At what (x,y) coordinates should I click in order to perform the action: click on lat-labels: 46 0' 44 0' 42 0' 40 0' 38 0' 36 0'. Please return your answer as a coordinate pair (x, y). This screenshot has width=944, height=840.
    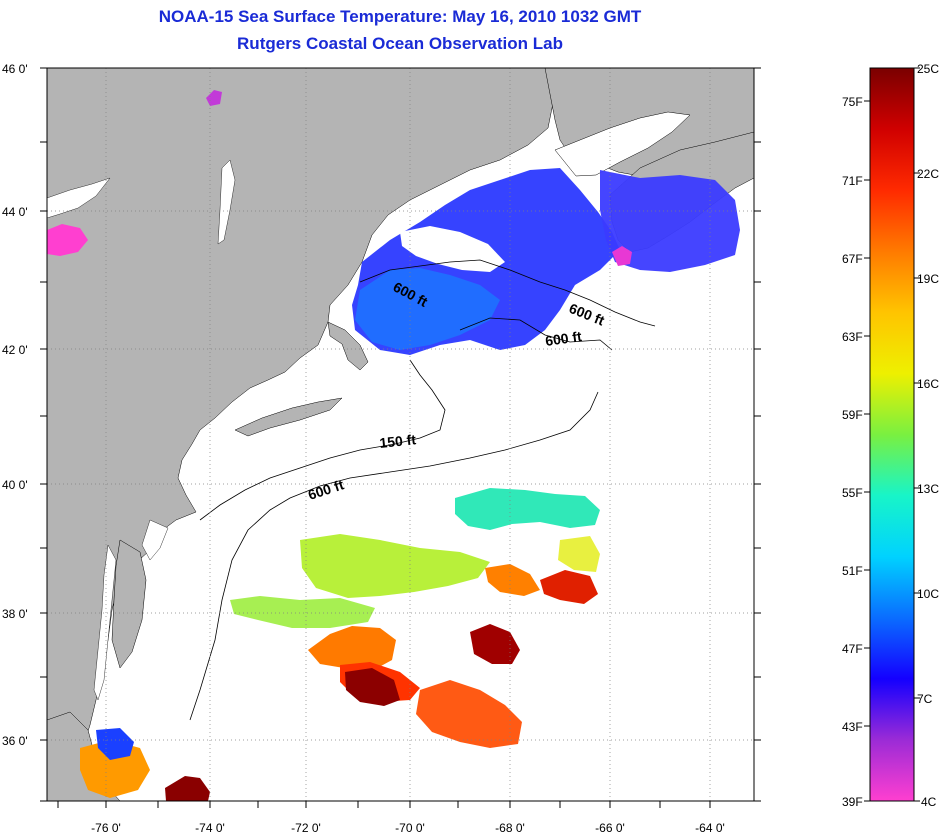
    Looking at the image, I should click on (15, 405).